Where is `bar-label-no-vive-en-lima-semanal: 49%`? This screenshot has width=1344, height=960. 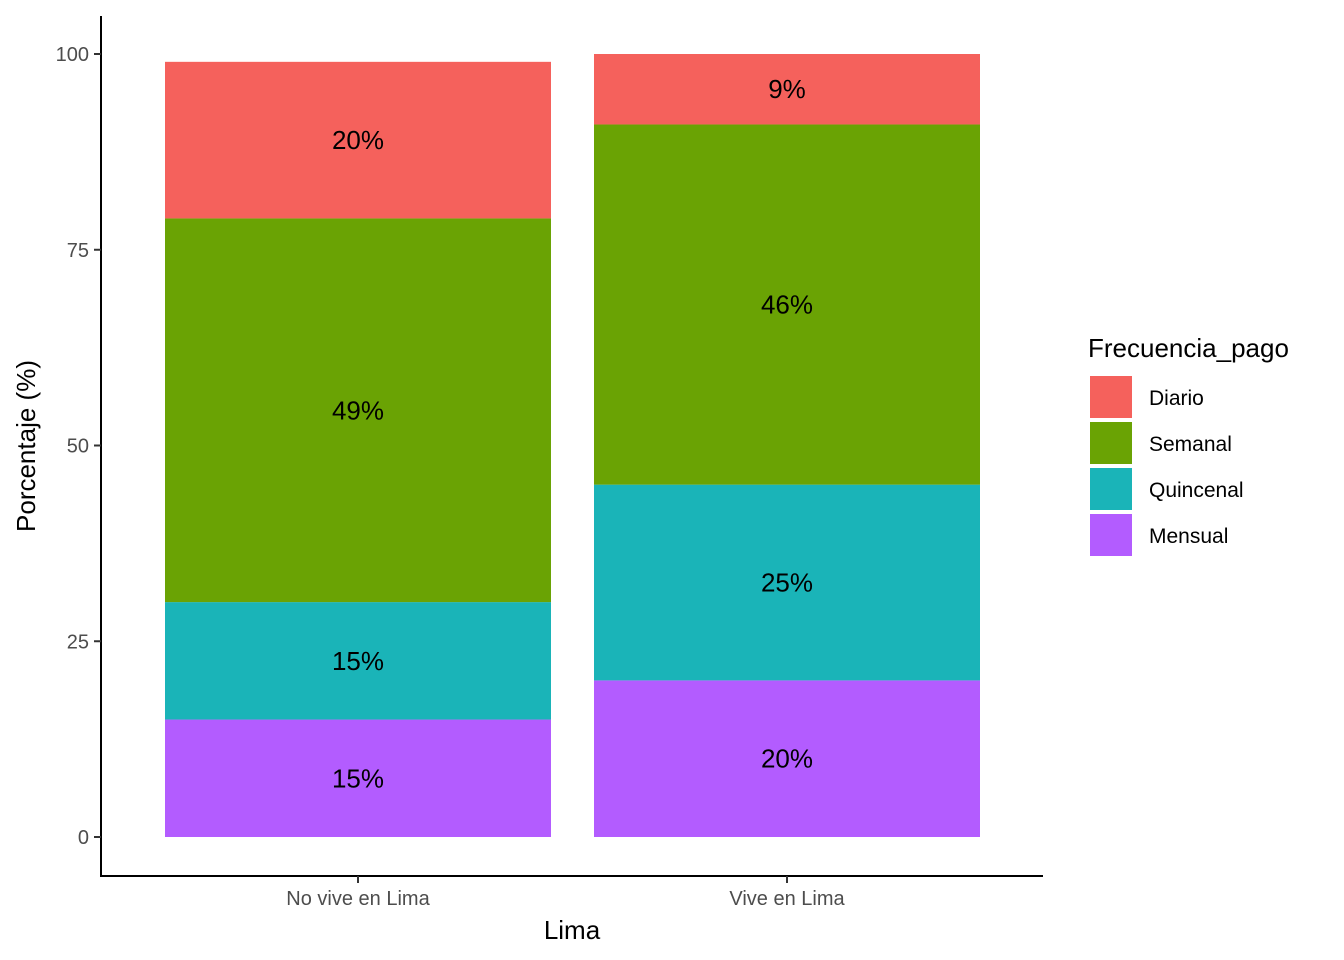 bar-label-no-vive-en-lima-semanal: 49% is located at coordinates (358, 410).